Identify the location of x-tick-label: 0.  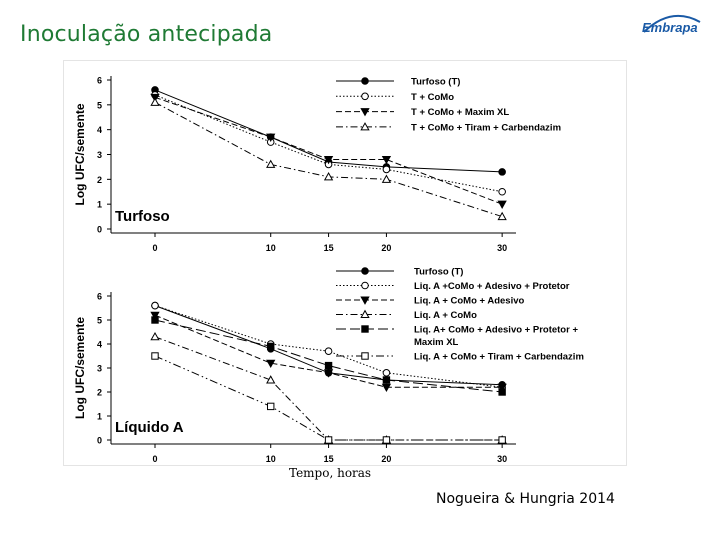
(154, 248).